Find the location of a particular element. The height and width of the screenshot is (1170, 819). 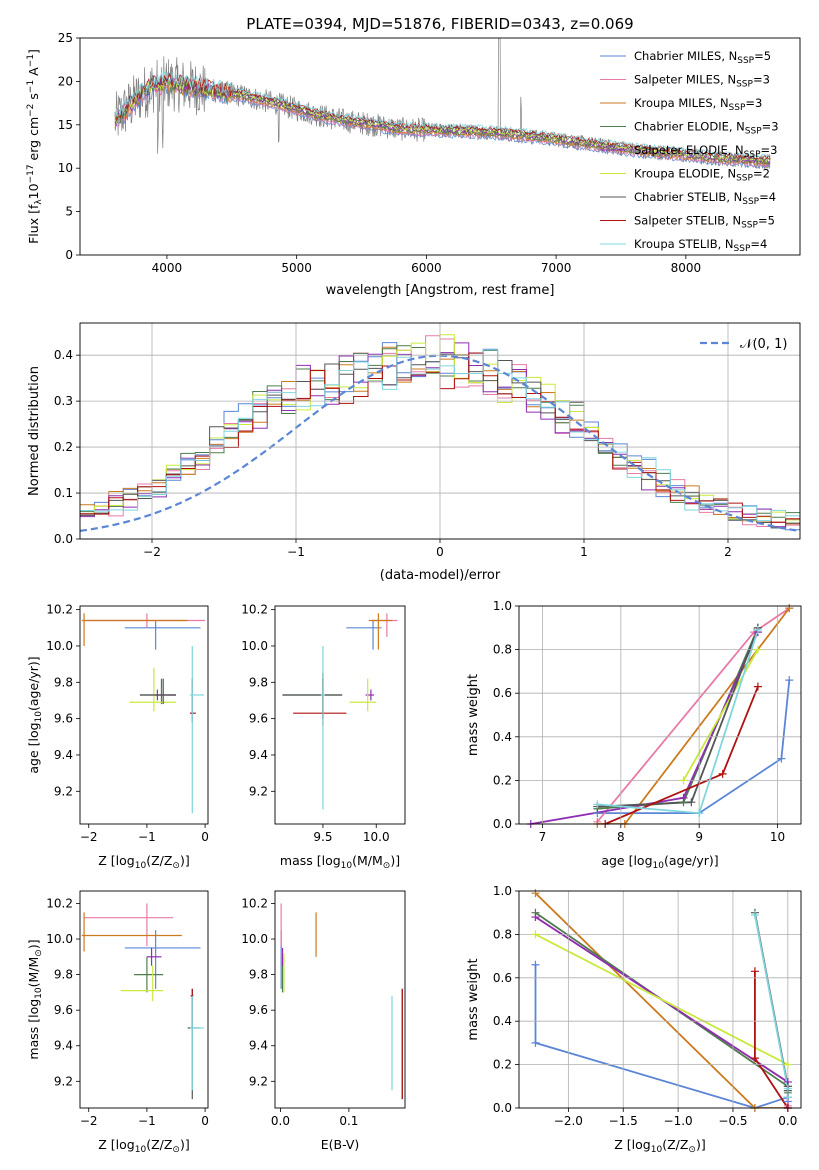

y-tick-label: 0.0 is located at coordinates (502, 824).